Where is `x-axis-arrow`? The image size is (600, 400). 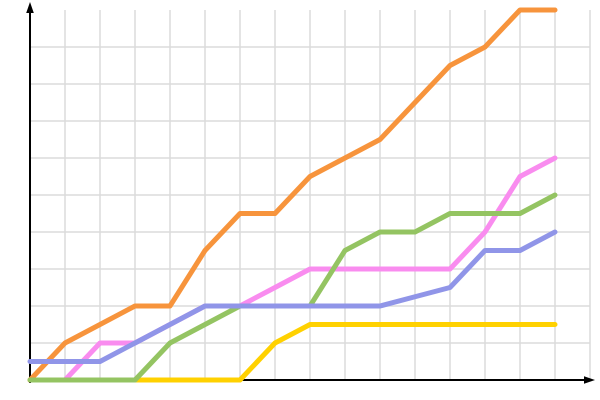
x-axis-arrow is located at coordinates (589, 380).